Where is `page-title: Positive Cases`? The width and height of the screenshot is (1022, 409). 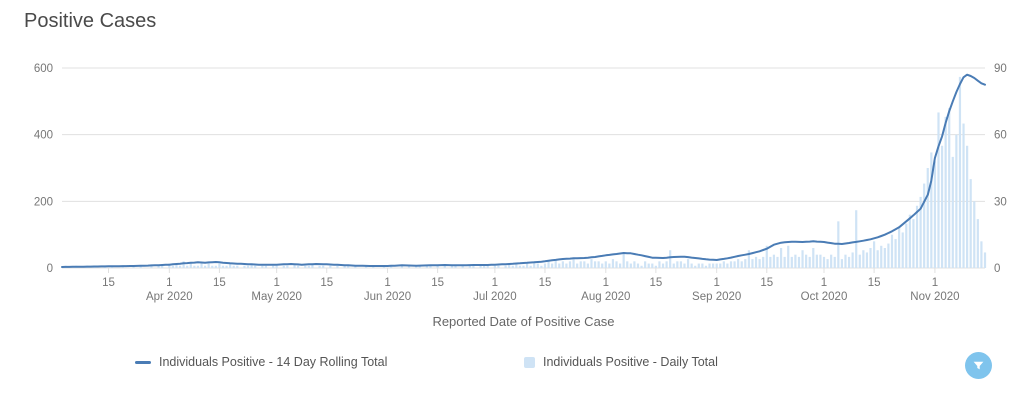 page-title: Positive Cases is located at coordinates (90, 21).